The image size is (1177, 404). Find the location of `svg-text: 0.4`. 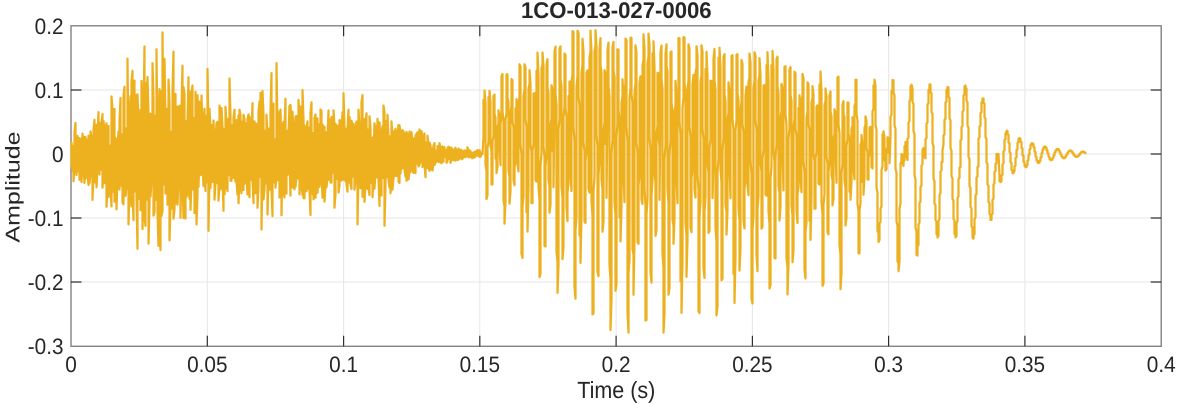

svg-text: 0.4 is located at coordinates (1161, 364).